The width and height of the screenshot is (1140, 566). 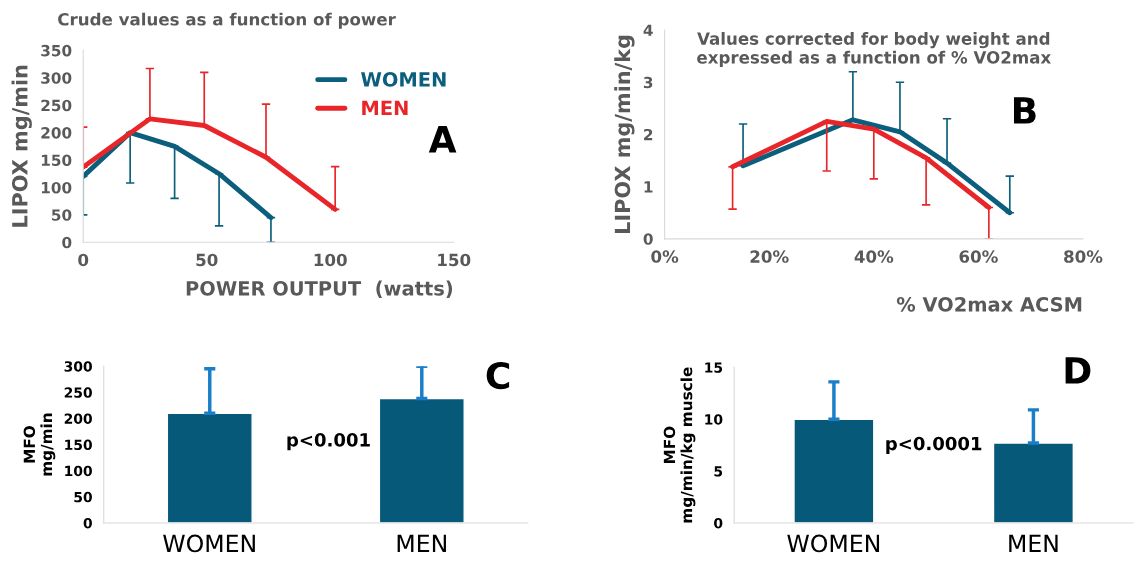 What do you see at coordinates (319, 289) in the screenshot?
I see `x-axis-title: POWER OUTPUT (watts)` at bounding box center [319, 289].